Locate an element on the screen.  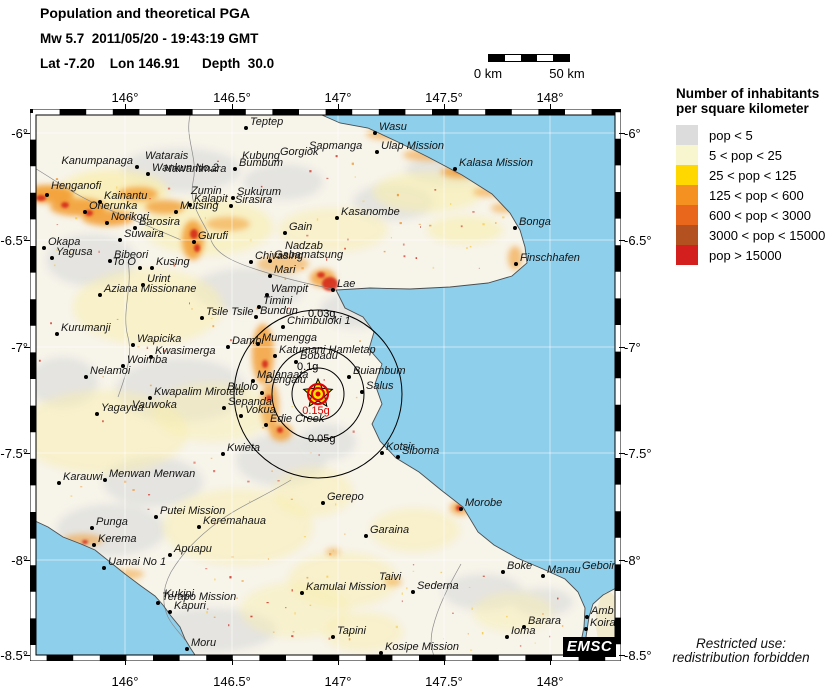
town-label: Kosipe Mission is located at coordinates (422, 647).